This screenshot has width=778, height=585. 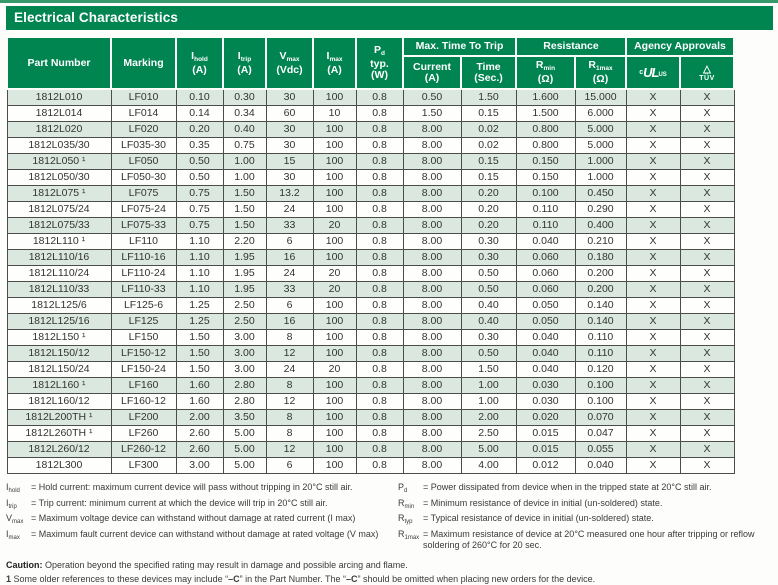 What do you see at coordinates (199, 465) in the screenshot?
I see `cell-i-hold: 3.00` at bounding box center [199, 465].